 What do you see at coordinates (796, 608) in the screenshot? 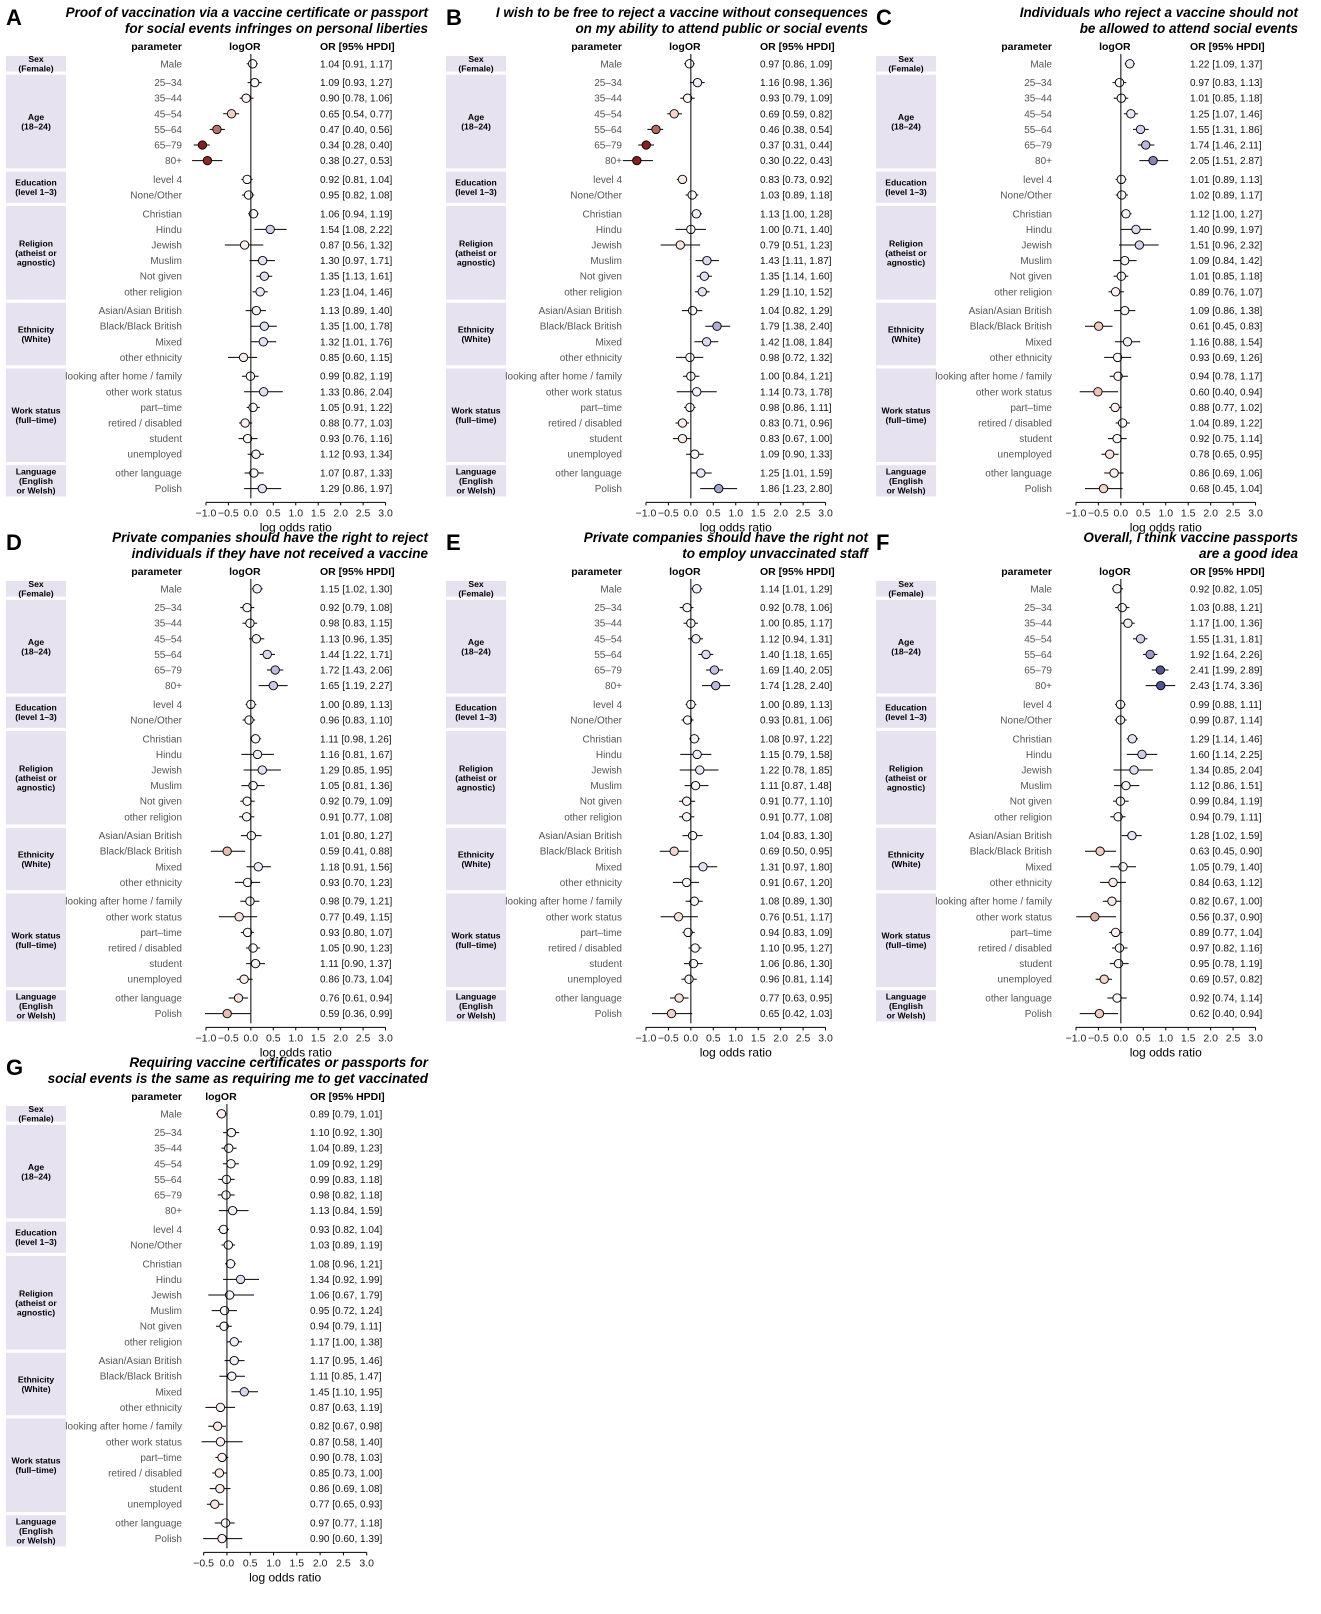
I see `or-value: 0.92 [0.78, 1.06]` at bounding box center [796, 608].